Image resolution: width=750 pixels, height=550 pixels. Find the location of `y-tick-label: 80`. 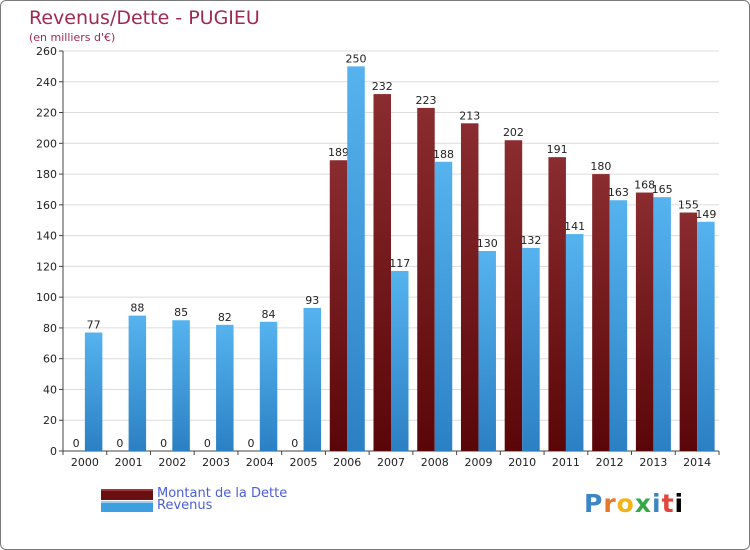

y-tick-label: 80 is located at coordinates (50, 328).